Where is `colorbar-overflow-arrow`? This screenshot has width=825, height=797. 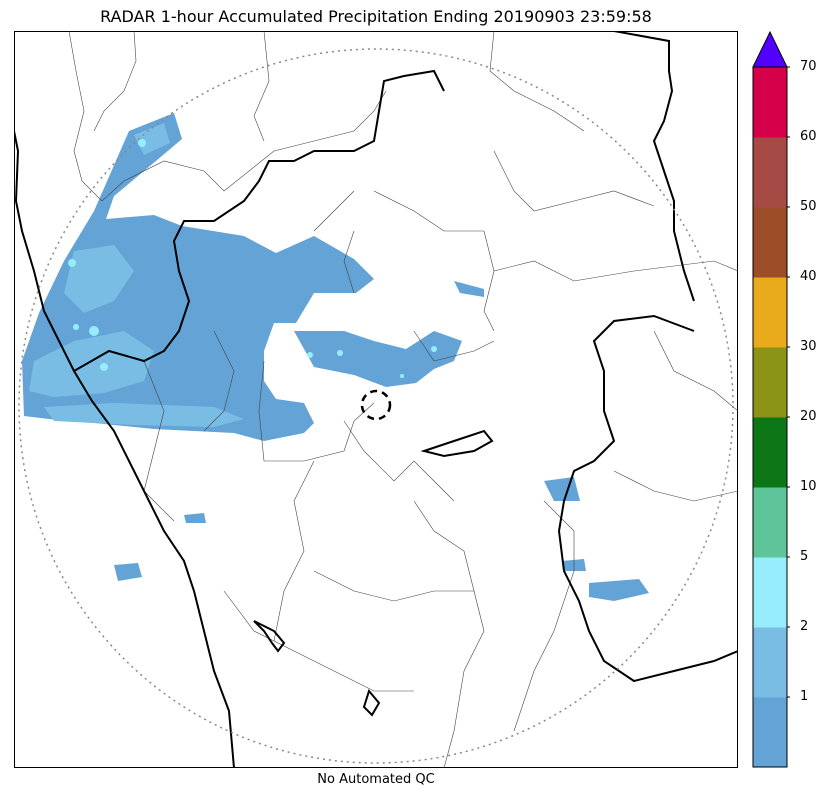
colorbar-overflow-arrow is located at coordinates (770, 49).